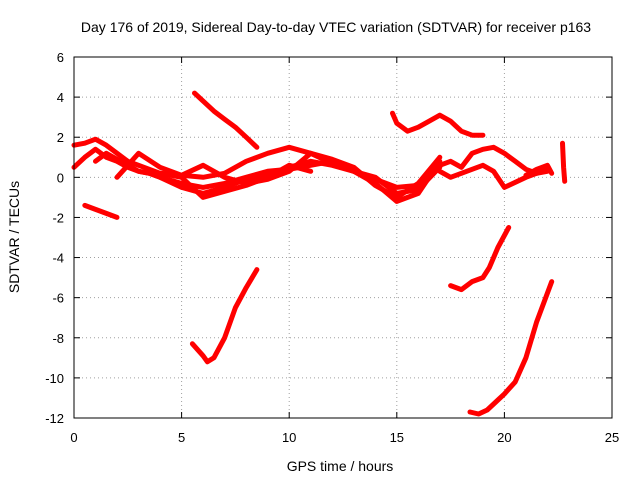 The width and height of the screenshot is (640, 480). What do you see at coordinates (397, 437) in the screenshot?
I see `x-tick-label: 15` at bounding box center [397, 437].